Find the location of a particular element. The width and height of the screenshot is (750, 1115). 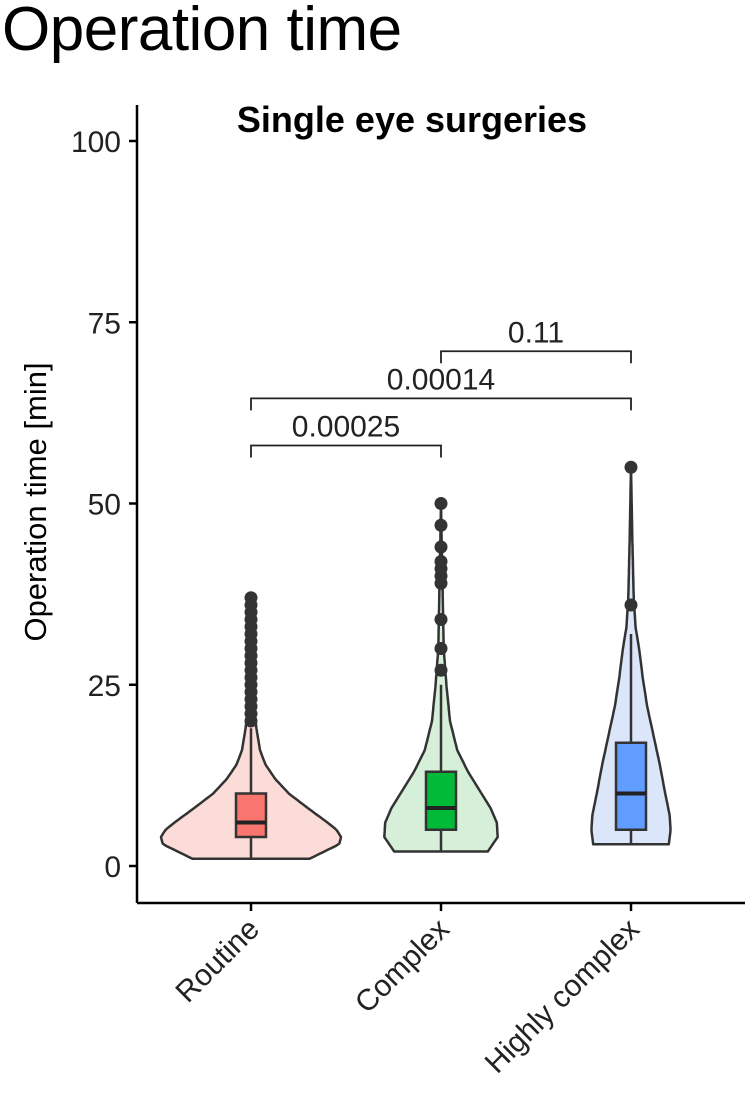

page-title: Operation time is located at coordinates (202, 32).